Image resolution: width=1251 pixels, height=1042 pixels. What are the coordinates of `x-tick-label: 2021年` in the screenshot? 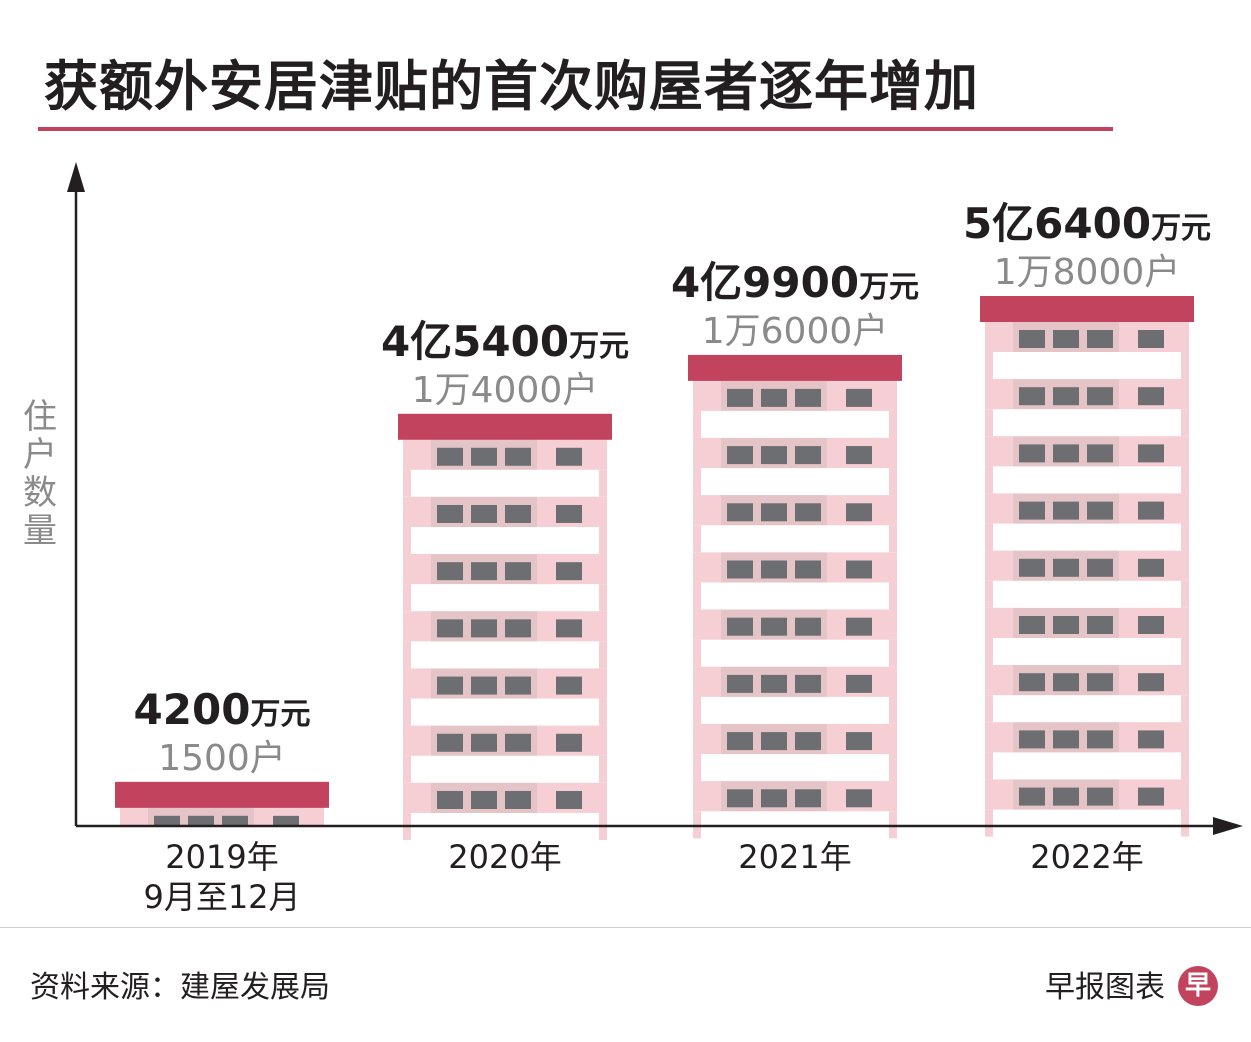 It's located at (794, 857).